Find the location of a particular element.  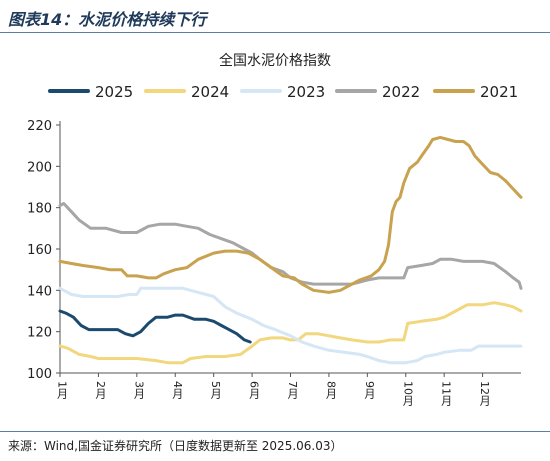

legend-label-2024: 2024 is located at coordinates (210, 92).